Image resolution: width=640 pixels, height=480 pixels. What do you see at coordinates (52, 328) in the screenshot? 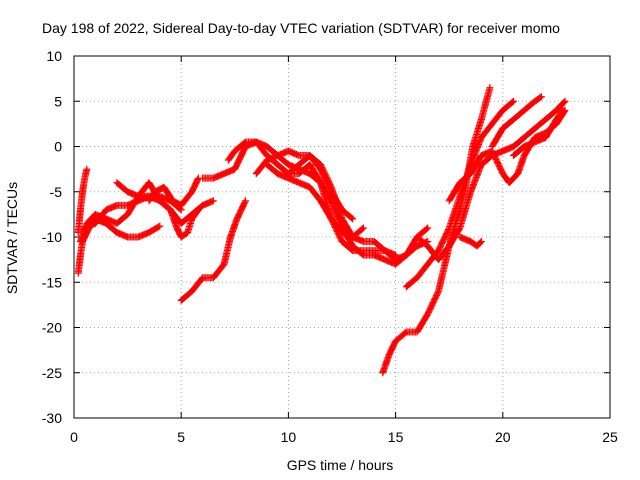
I see `y-tick-label: -20` at bounding box center [52, 328].